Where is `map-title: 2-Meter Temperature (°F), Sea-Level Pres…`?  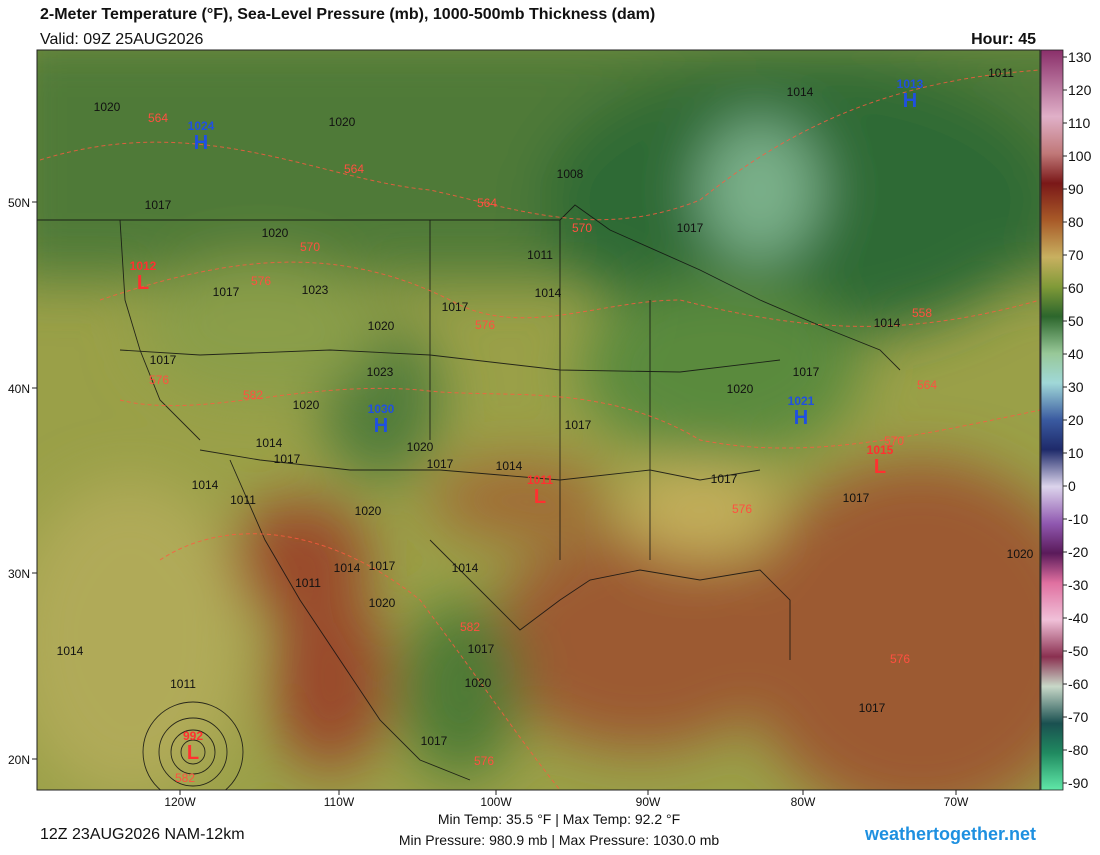 map-title: 2-Meter Temperature (°F), Sea-Level Pres… is located at coordinates (347, 14).